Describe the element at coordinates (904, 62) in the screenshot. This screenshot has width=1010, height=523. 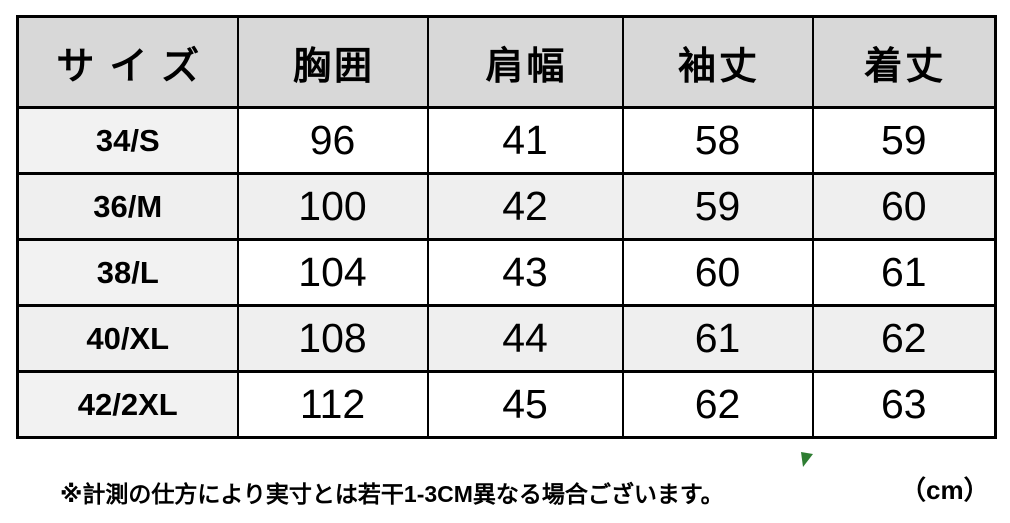
I see `column-header-length: 着丈` at that location.